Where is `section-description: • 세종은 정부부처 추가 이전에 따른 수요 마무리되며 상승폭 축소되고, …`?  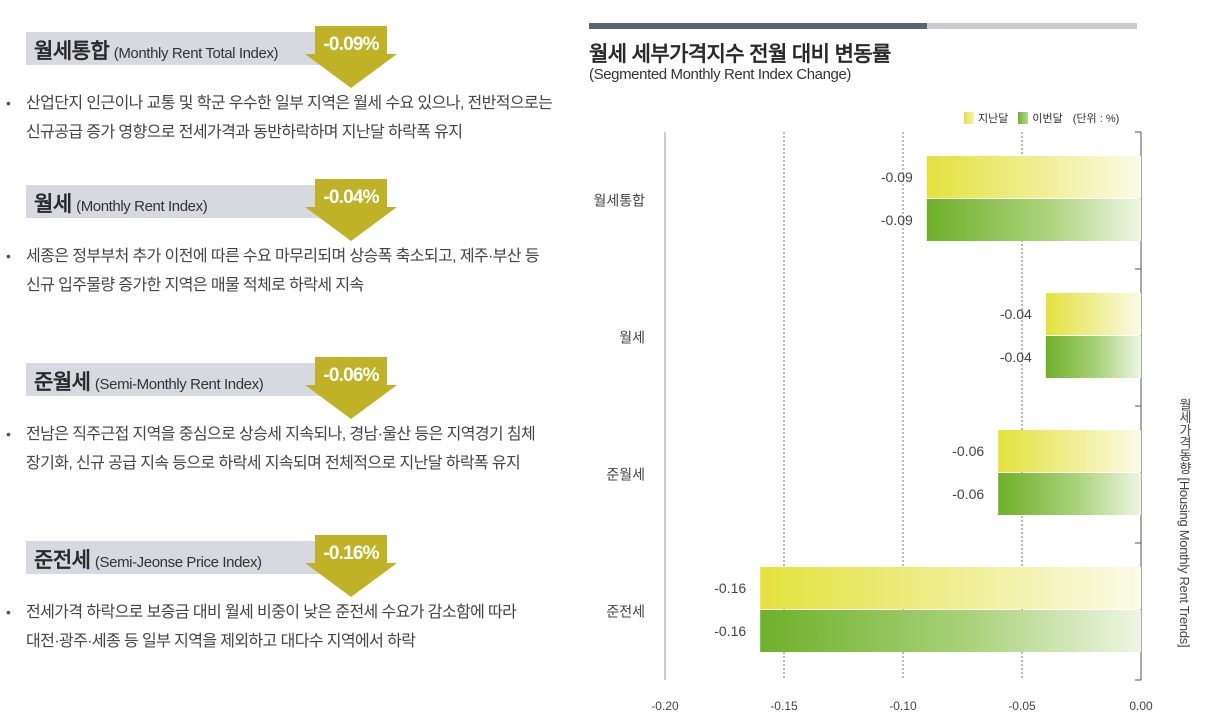 section-description: • 세종은 정부부처 추가 이전에 따른 수요 마무리되며 상승폭 축소되고, … is located at coordinates (286, 271).